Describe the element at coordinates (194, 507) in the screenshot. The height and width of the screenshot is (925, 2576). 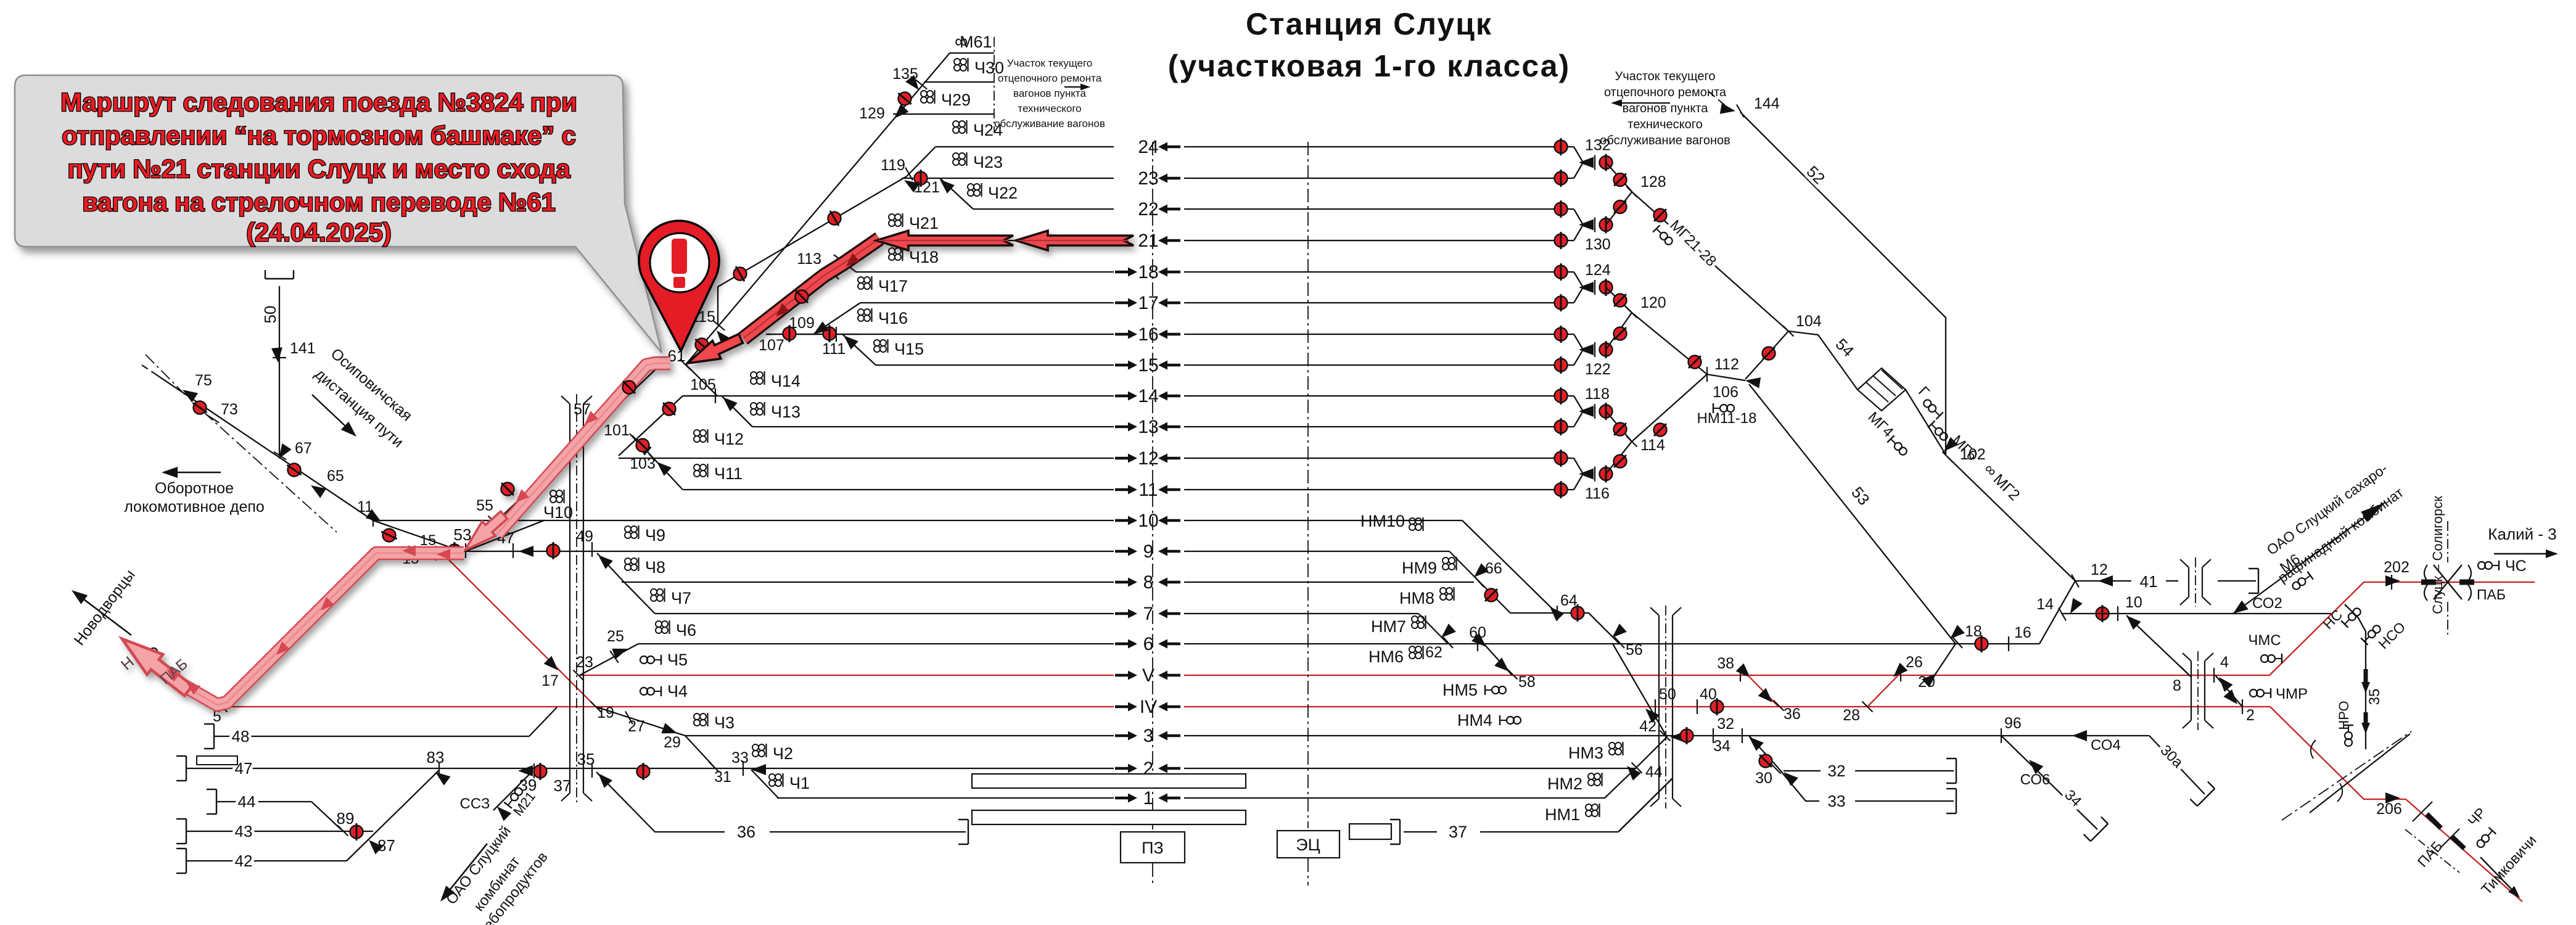
I see `svg-text: локомотивное депо` at that location.